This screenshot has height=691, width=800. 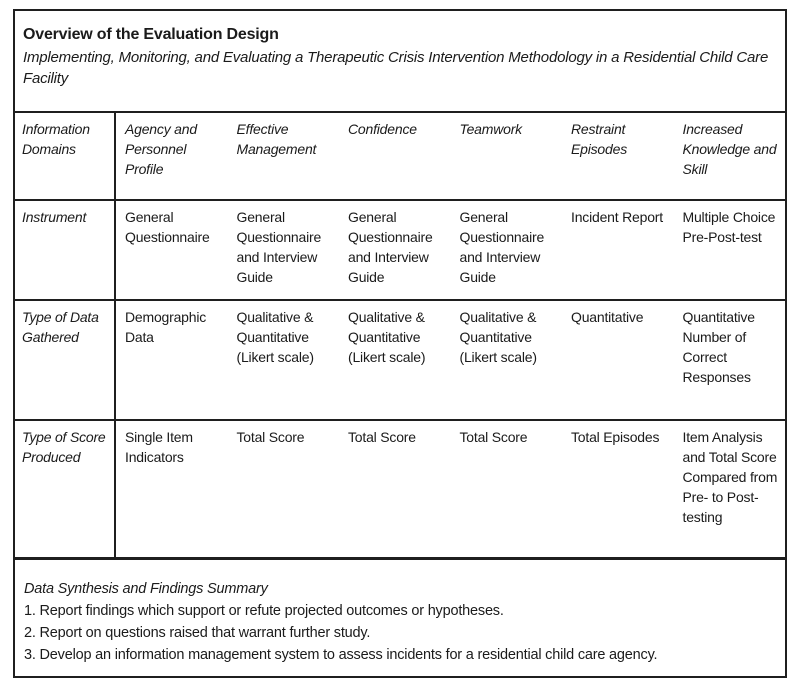 What do you see at coordinates (146, 589) in the screenshot?
I see `summary-heading: Data Synthesis and Findings Summary` at bounding box center [146, 589].